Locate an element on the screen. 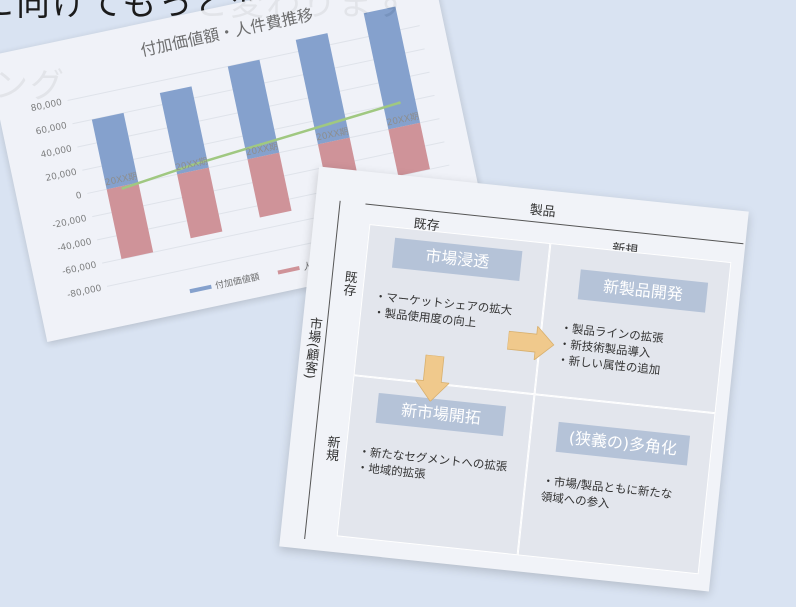  quadrant-diversification: (狭義の)多角化 ・市場/製品ともに新たな 領域への参入 is located at coordinates (616, 484).